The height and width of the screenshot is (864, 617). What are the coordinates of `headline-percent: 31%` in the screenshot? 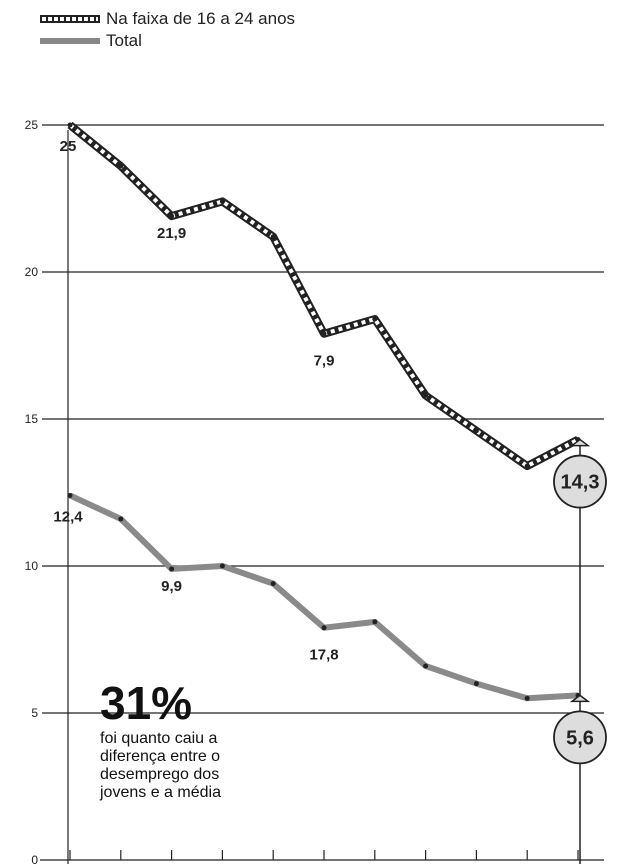 It's located at (146, 703).